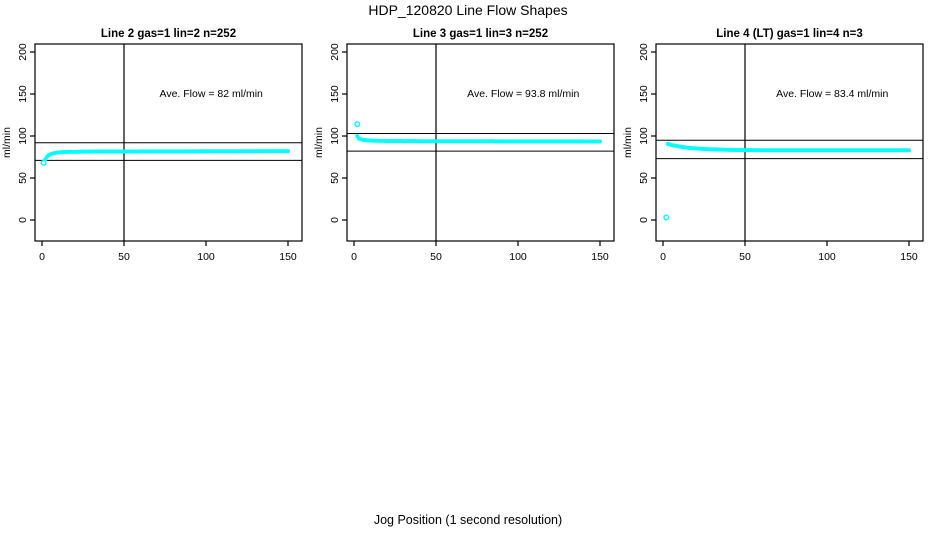 This screenshot has width=936, height=540. I want to click on chart-title: HDP_120820 Line Flow Shapes, so click(467, 10).